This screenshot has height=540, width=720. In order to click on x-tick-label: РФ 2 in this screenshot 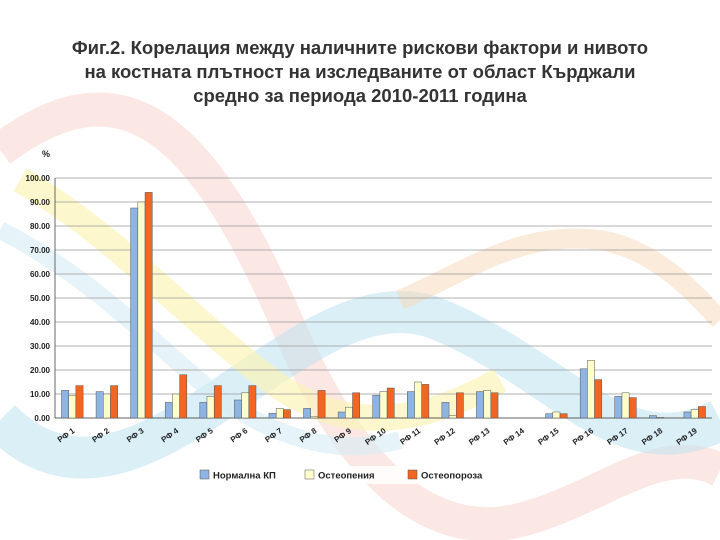, I will do `click(101, 435)`.